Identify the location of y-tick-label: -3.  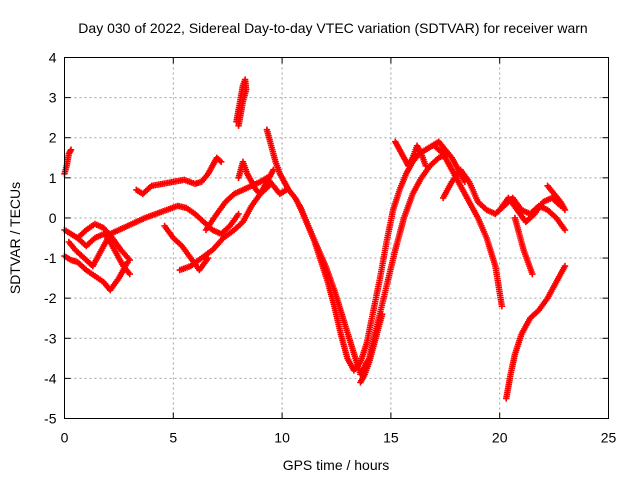
(50, 338).